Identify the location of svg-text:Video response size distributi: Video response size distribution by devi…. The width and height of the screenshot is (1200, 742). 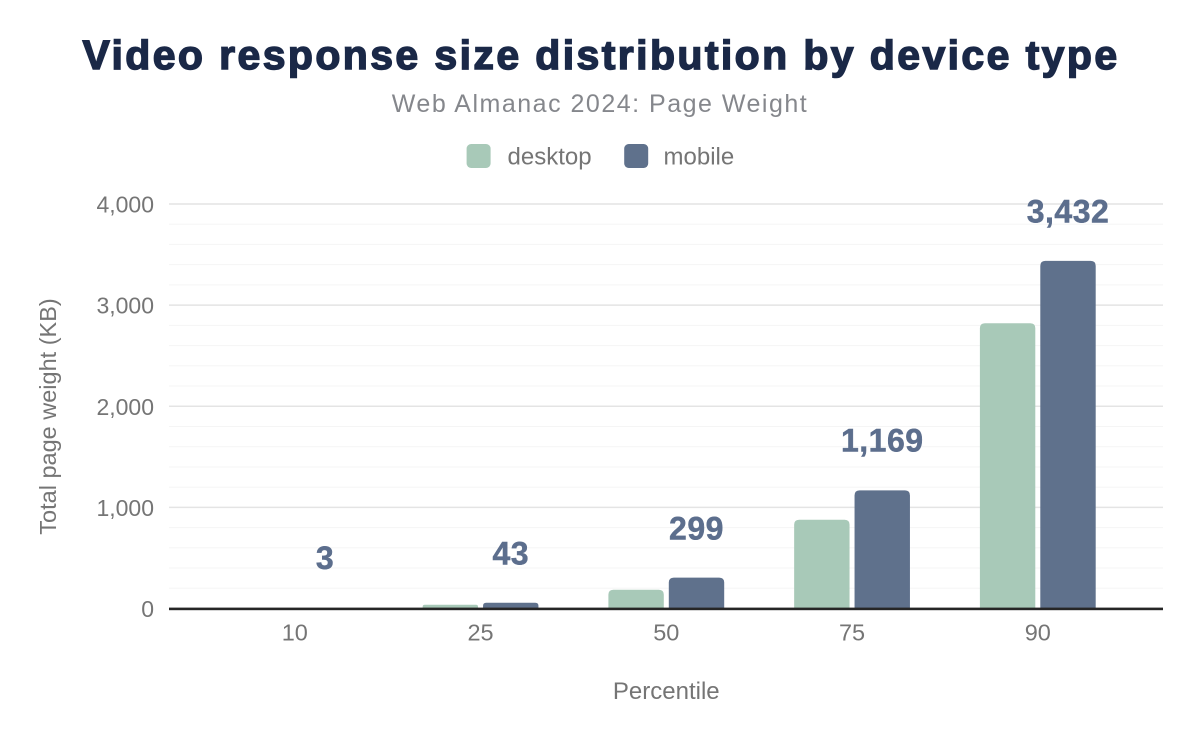
(600, 55).